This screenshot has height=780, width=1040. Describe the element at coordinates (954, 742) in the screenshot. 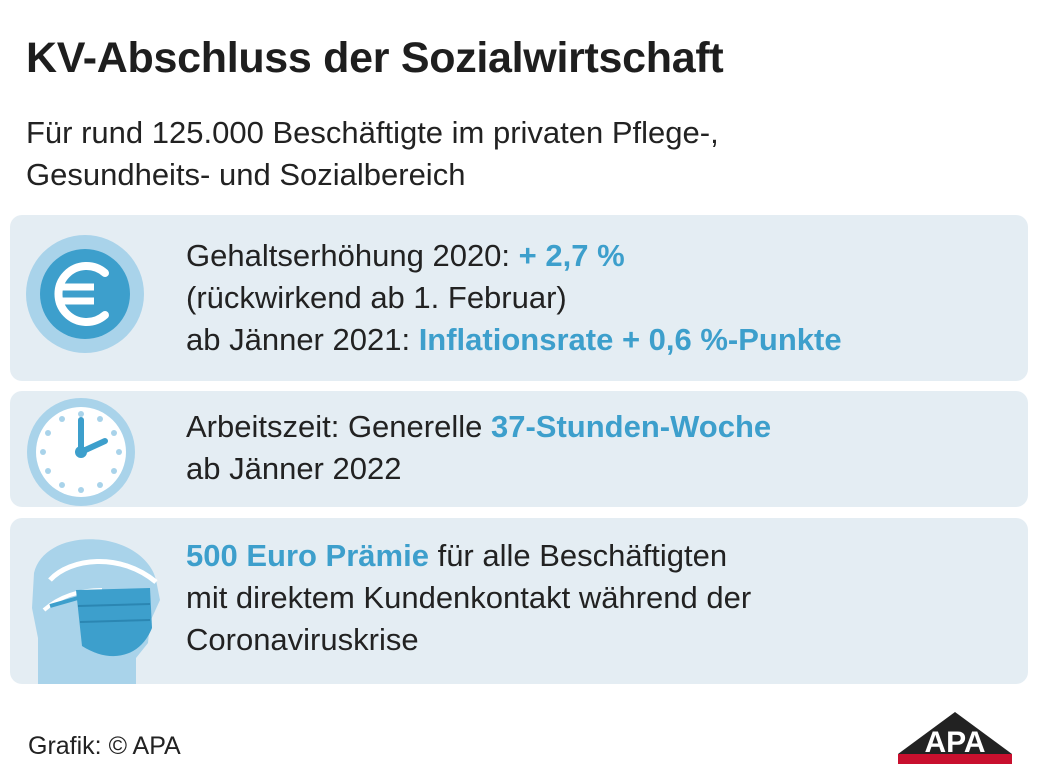

I see `apa-logo-text: APA` at that location.